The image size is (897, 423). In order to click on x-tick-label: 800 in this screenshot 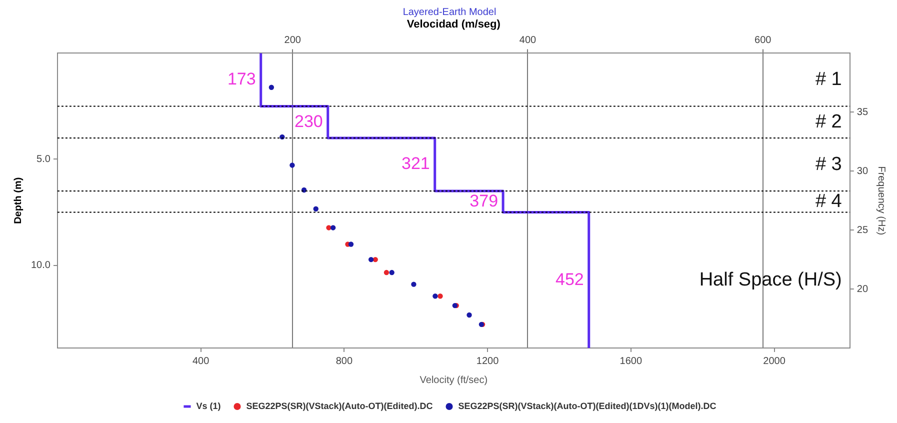, I will do `click(344, 361)`.